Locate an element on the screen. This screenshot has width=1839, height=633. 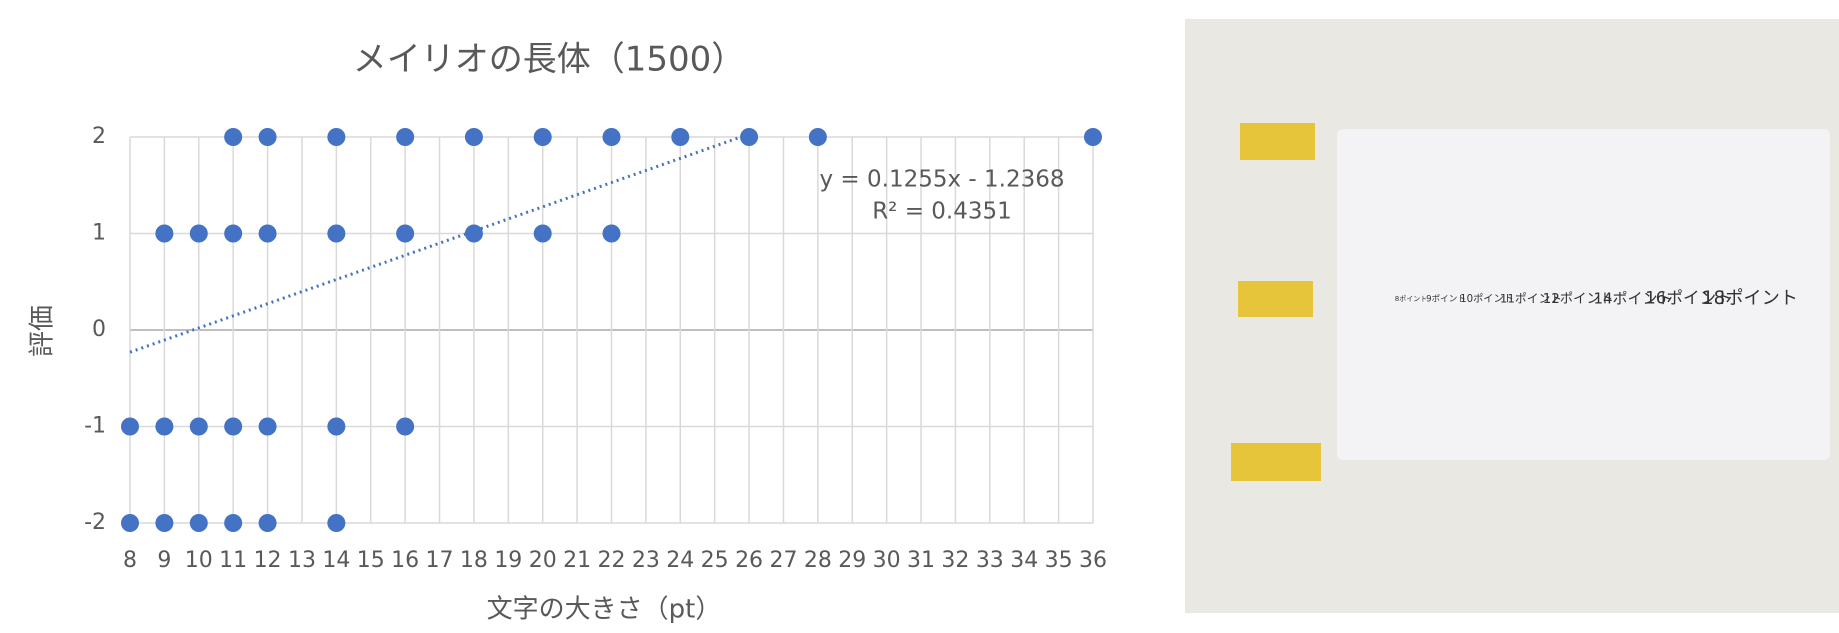
x-tick-label: 16 is located at coordinates (405, 560).